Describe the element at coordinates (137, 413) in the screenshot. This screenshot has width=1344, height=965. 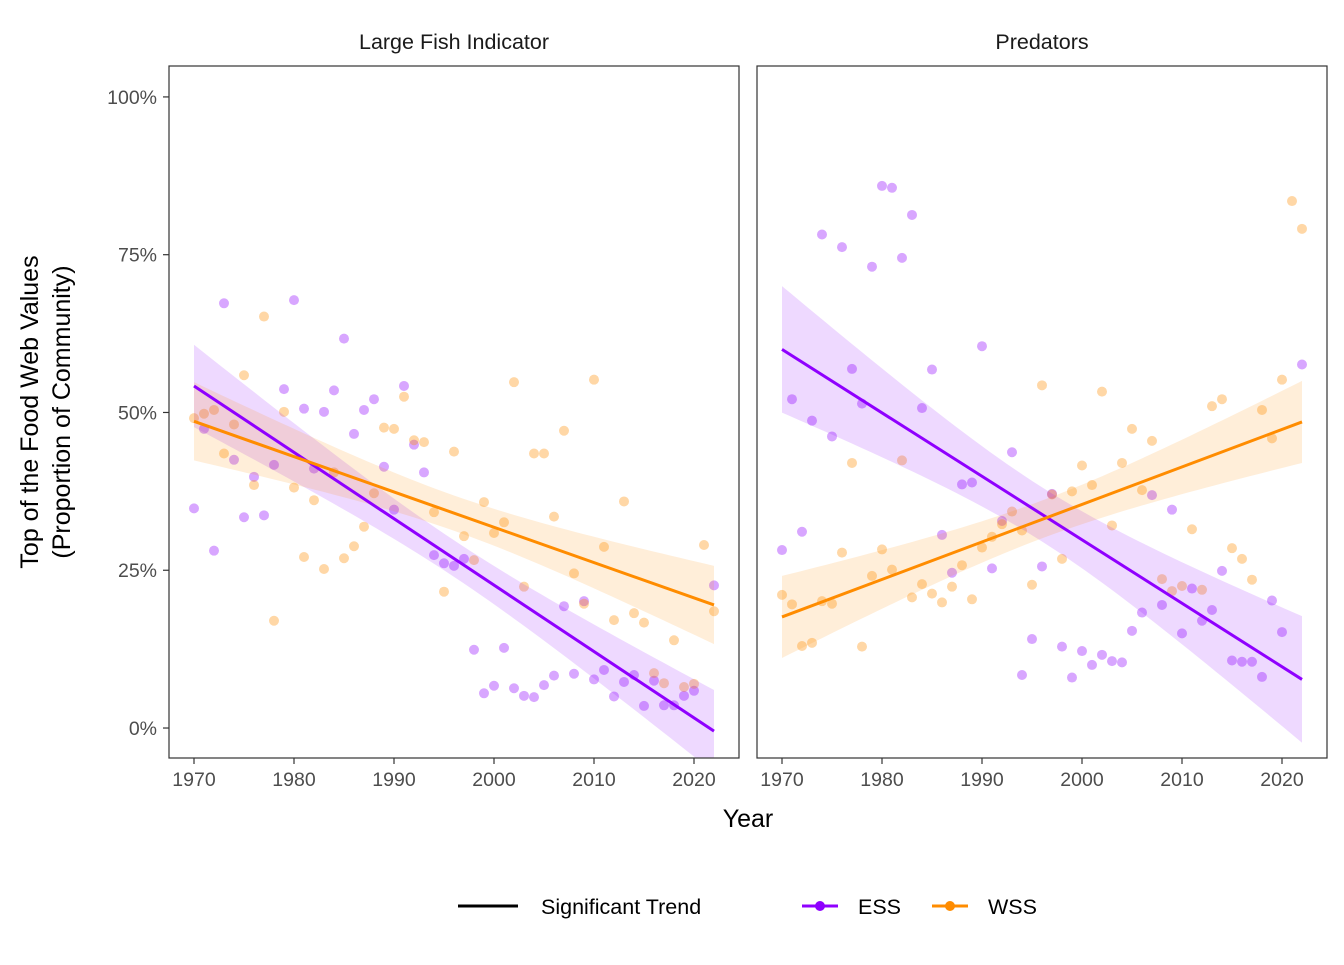
I see `y-tick-label: 50%` at that location.